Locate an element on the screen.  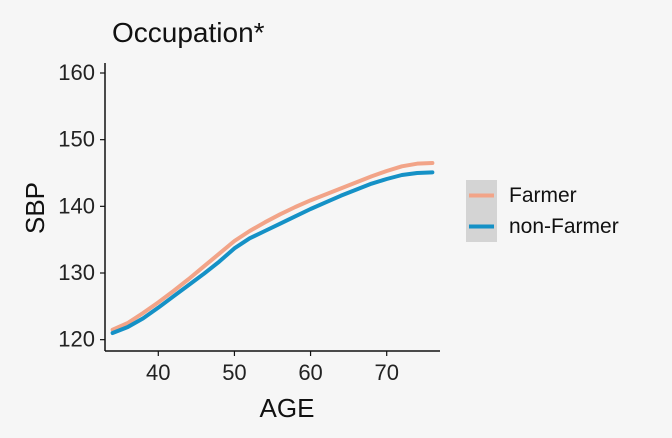
y-tick-label: 120 is located at coordinates (76, 339).